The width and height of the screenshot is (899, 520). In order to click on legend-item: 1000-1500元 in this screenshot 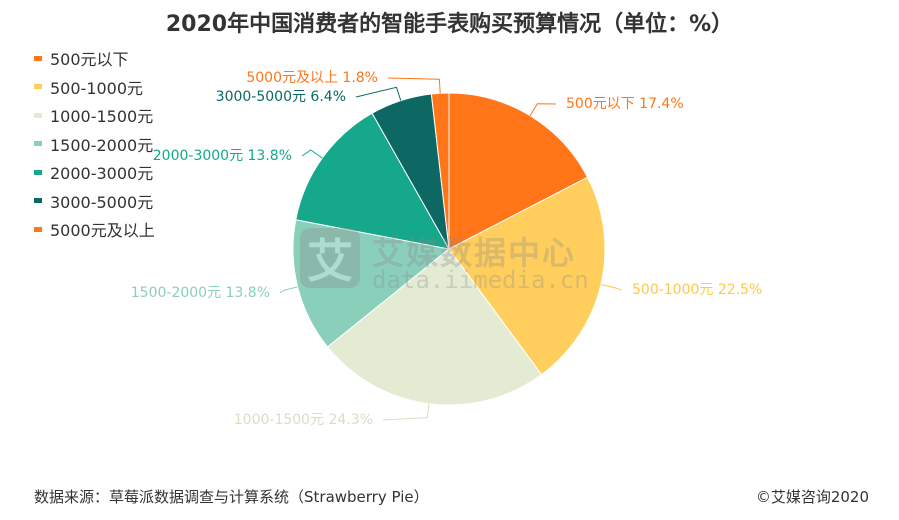, I will do `click(94, 115)`.